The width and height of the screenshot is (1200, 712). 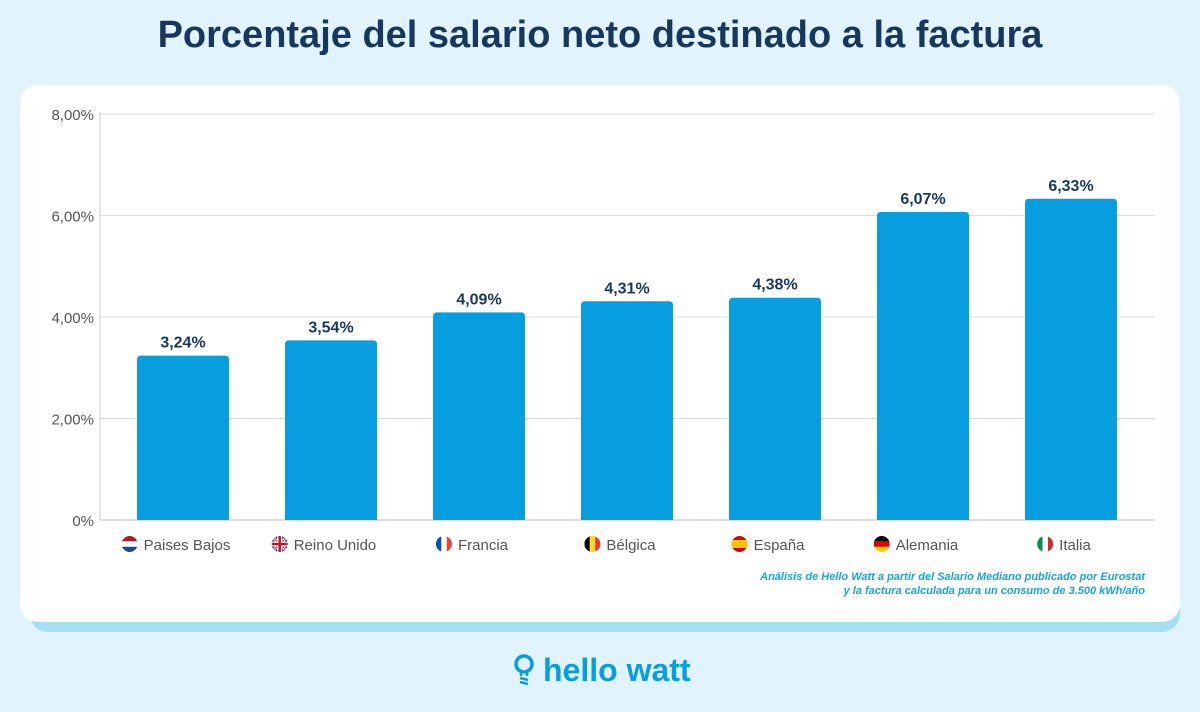 I want to click on y-tick-label: 2,00%, so click(x=72, y=420).